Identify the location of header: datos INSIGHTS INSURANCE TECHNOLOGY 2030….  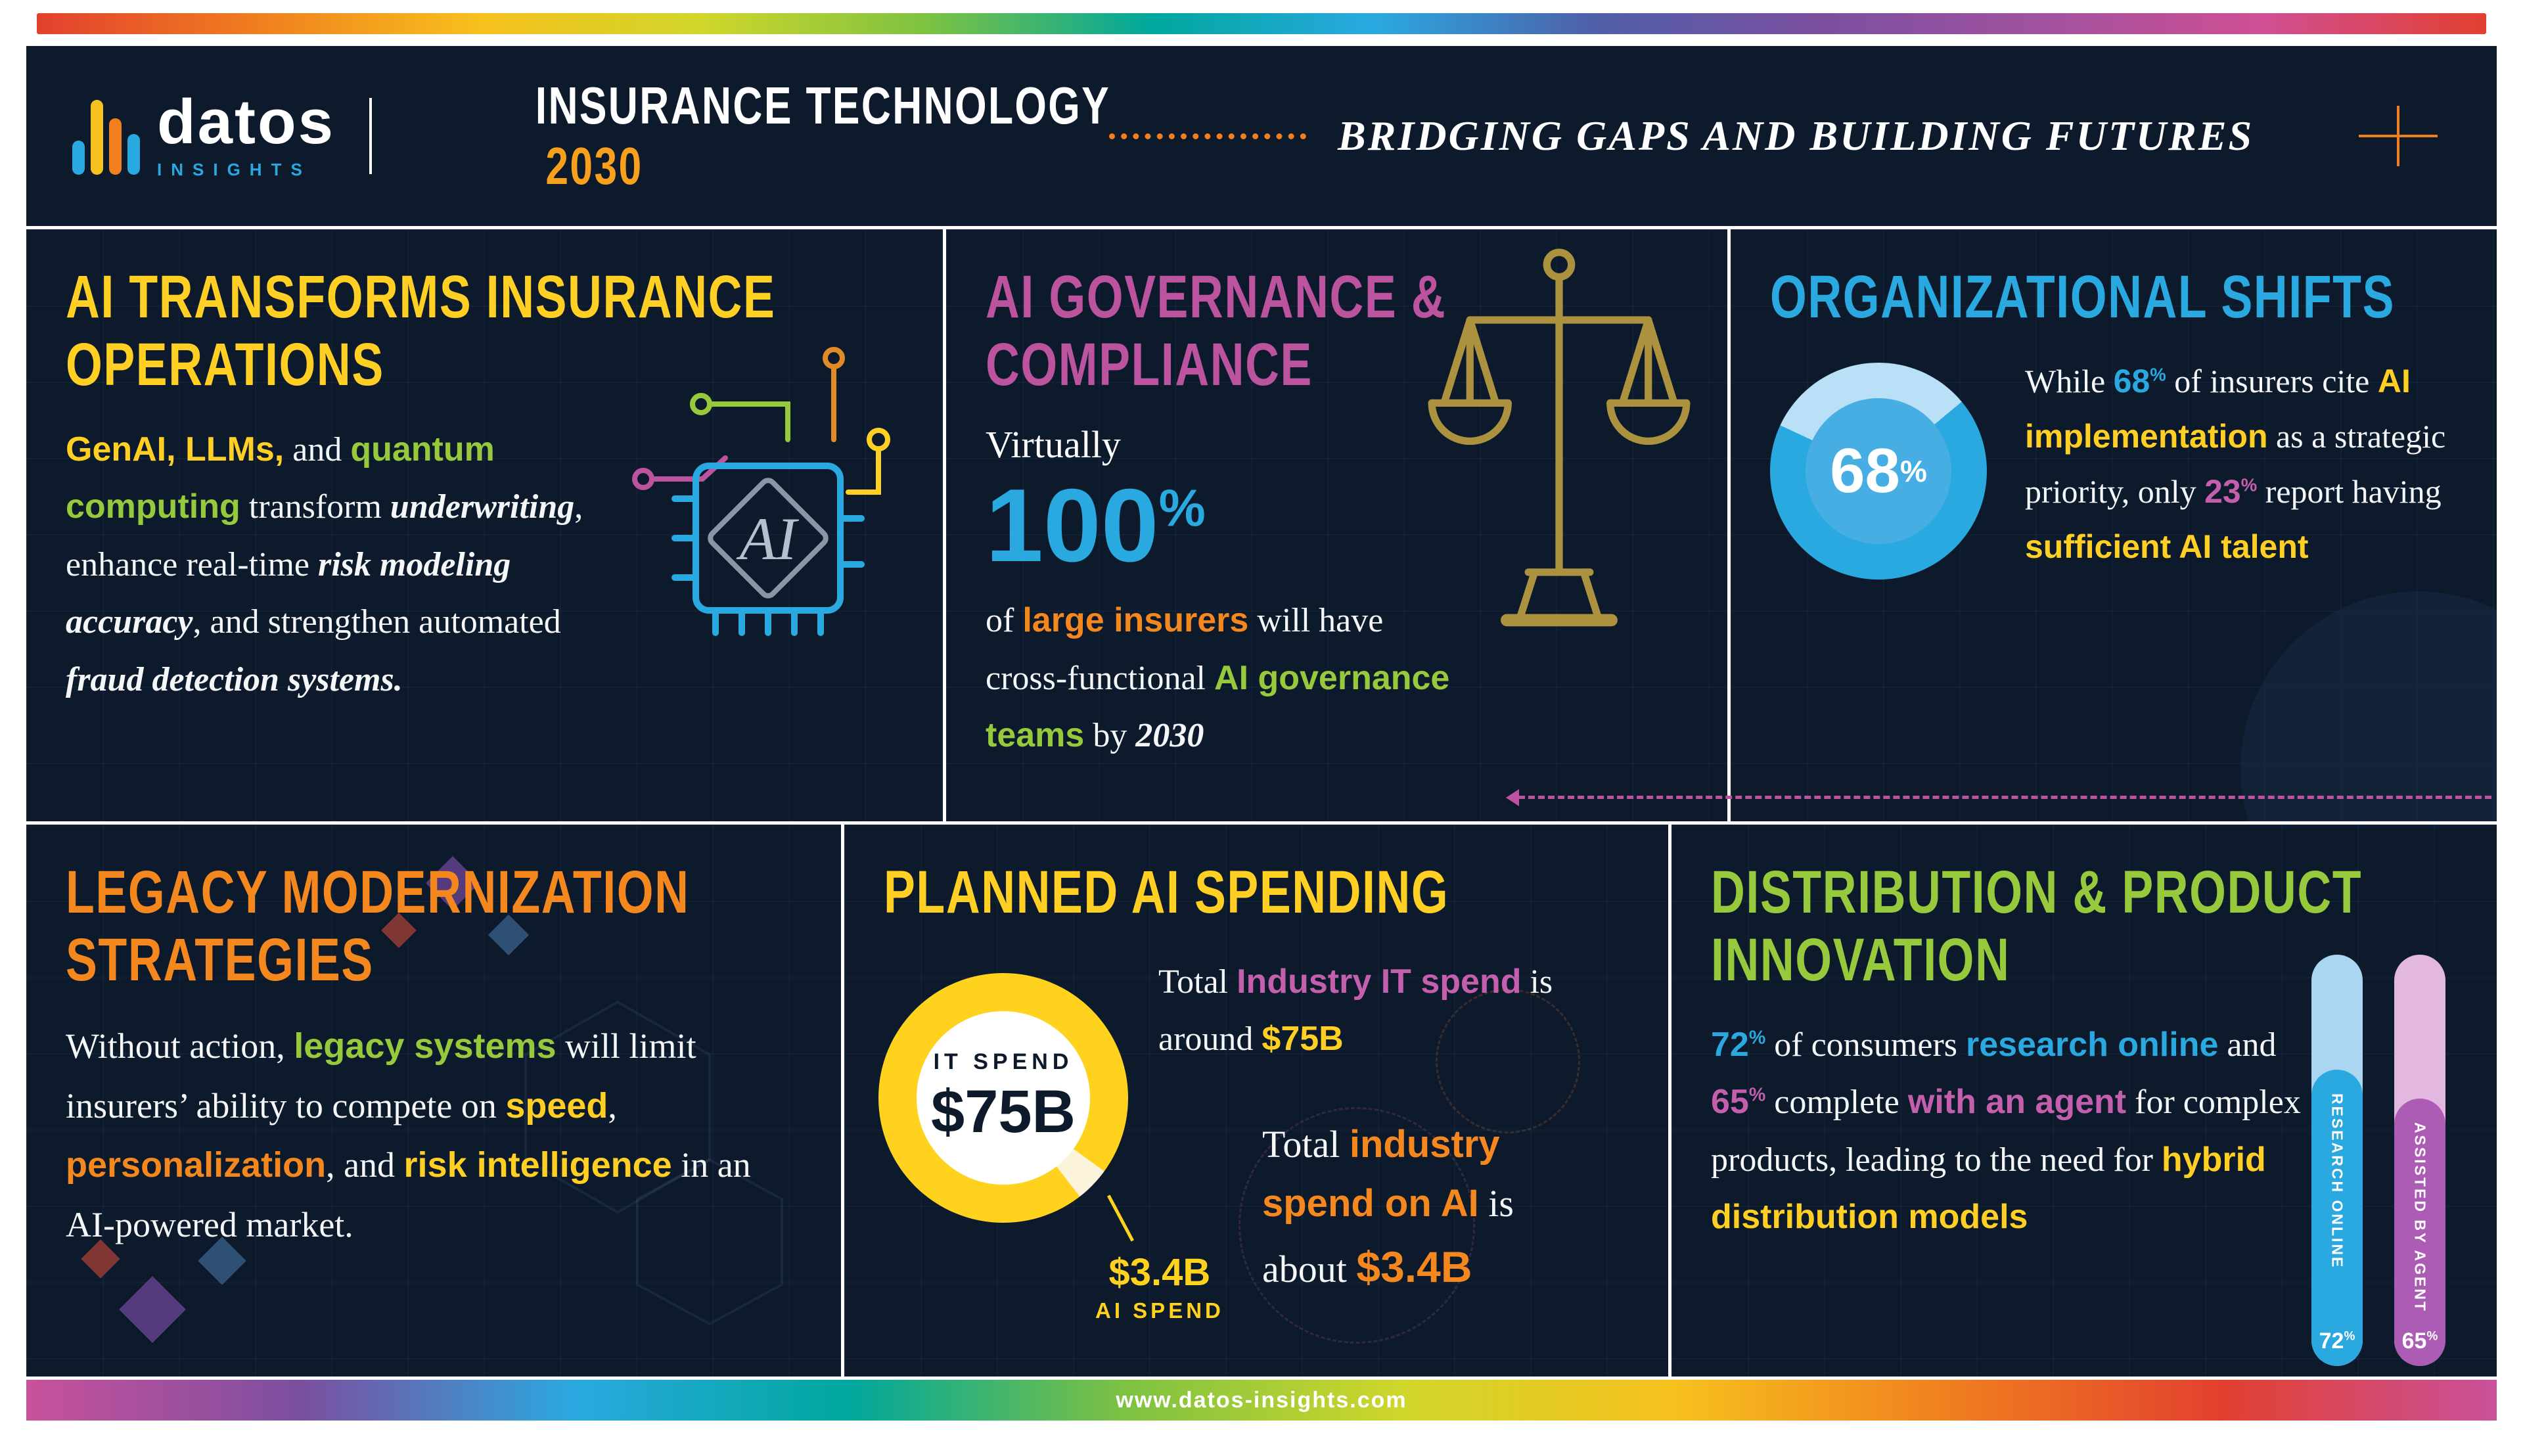
(1261, 136).